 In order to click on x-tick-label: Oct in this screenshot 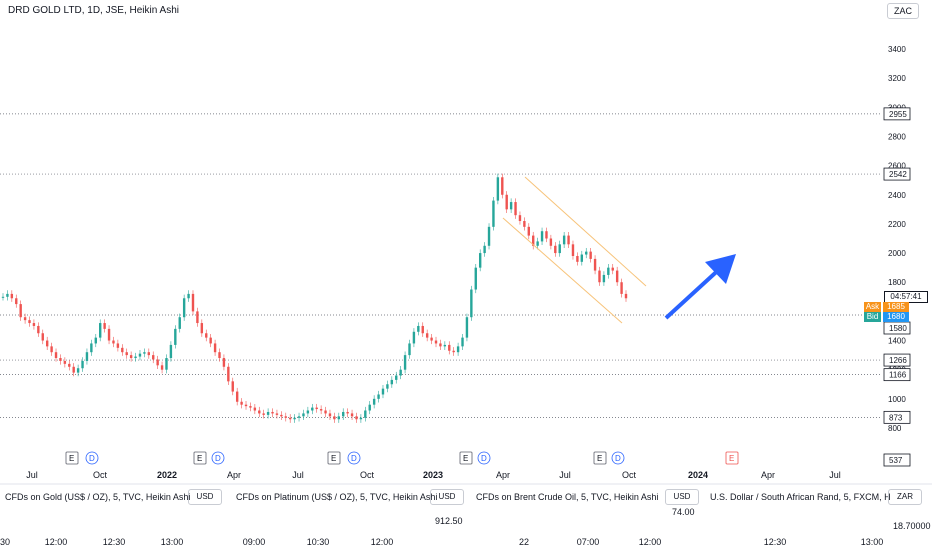, I will do `click(100, 475)`.